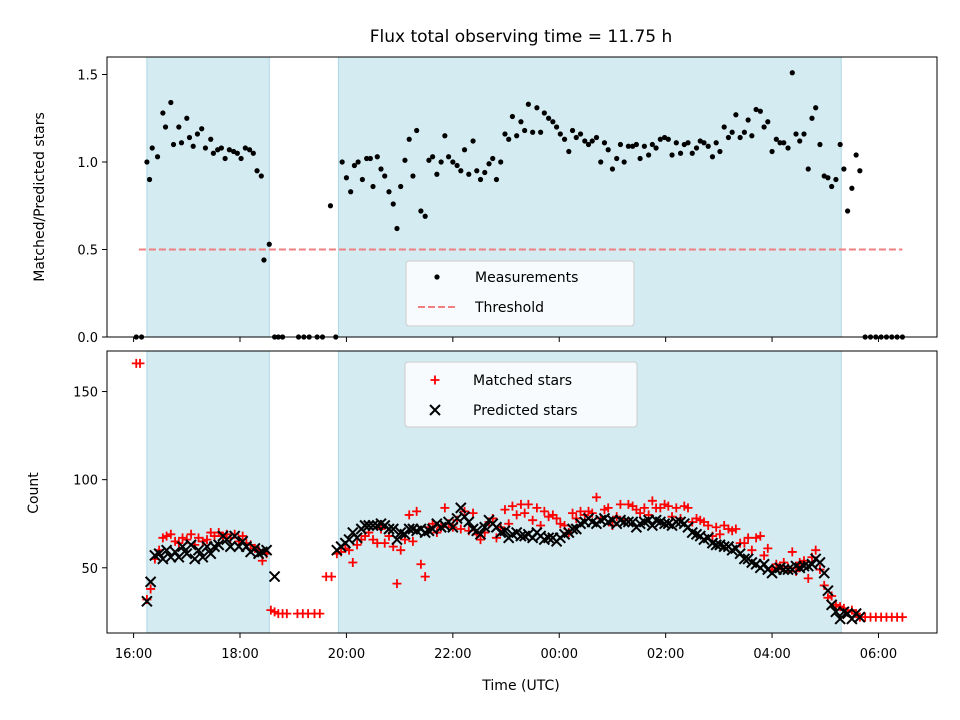 The height and width of the screenshot is (720, 960). I want to click on legend-box, so click(520, 293).